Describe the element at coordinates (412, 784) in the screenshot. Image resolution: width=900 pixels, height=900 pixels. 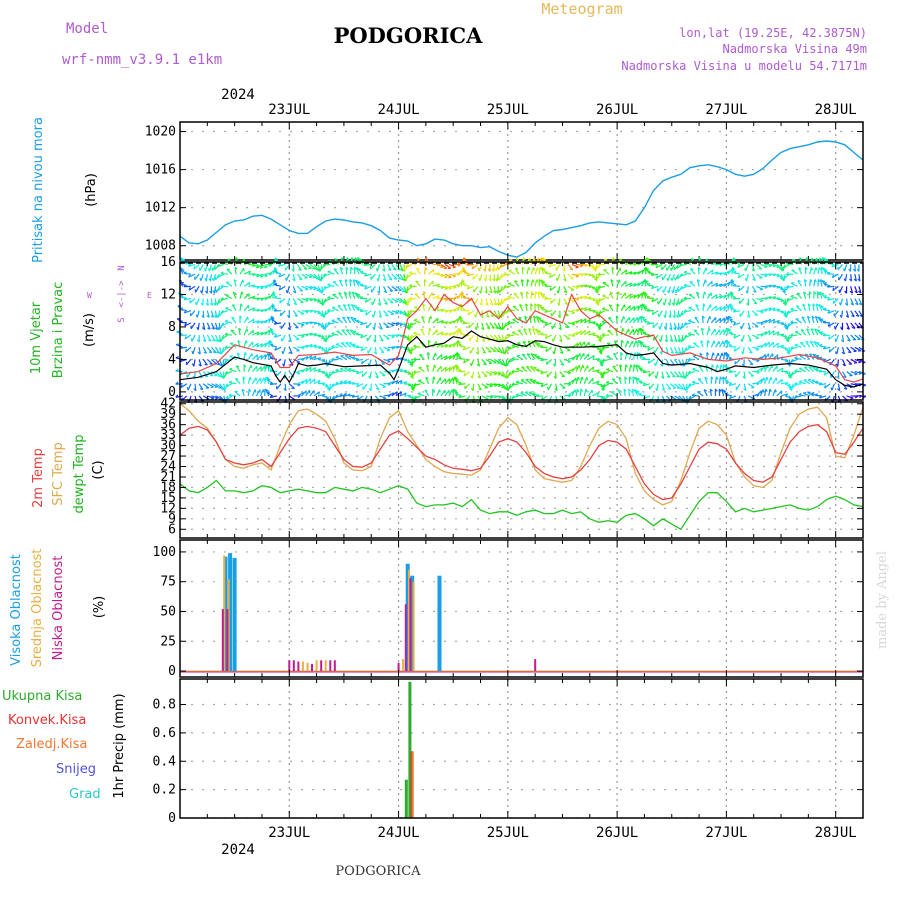
I see `precip-bar` at that location.